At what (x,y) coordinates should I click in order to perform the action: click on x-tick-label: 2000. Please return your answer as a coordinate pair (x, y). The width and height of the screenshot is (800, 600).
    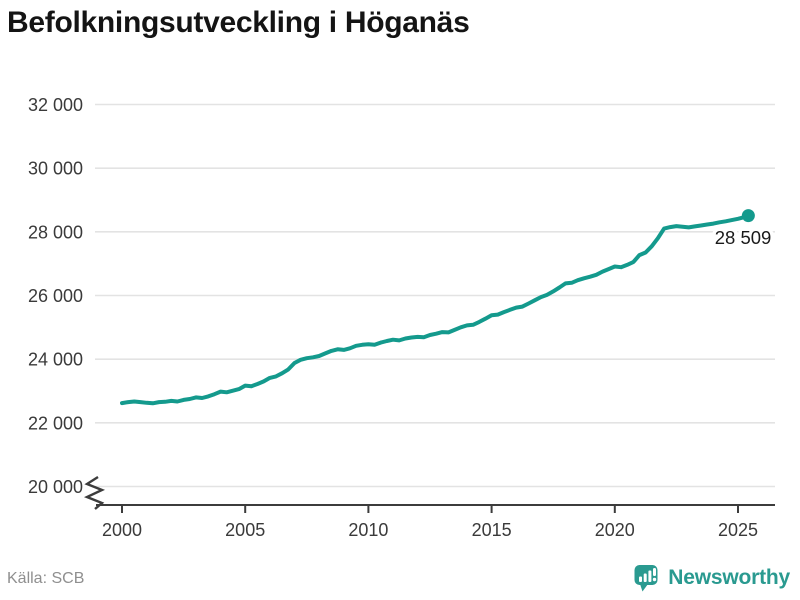
    Looking at the image, I should click on (122, 530).